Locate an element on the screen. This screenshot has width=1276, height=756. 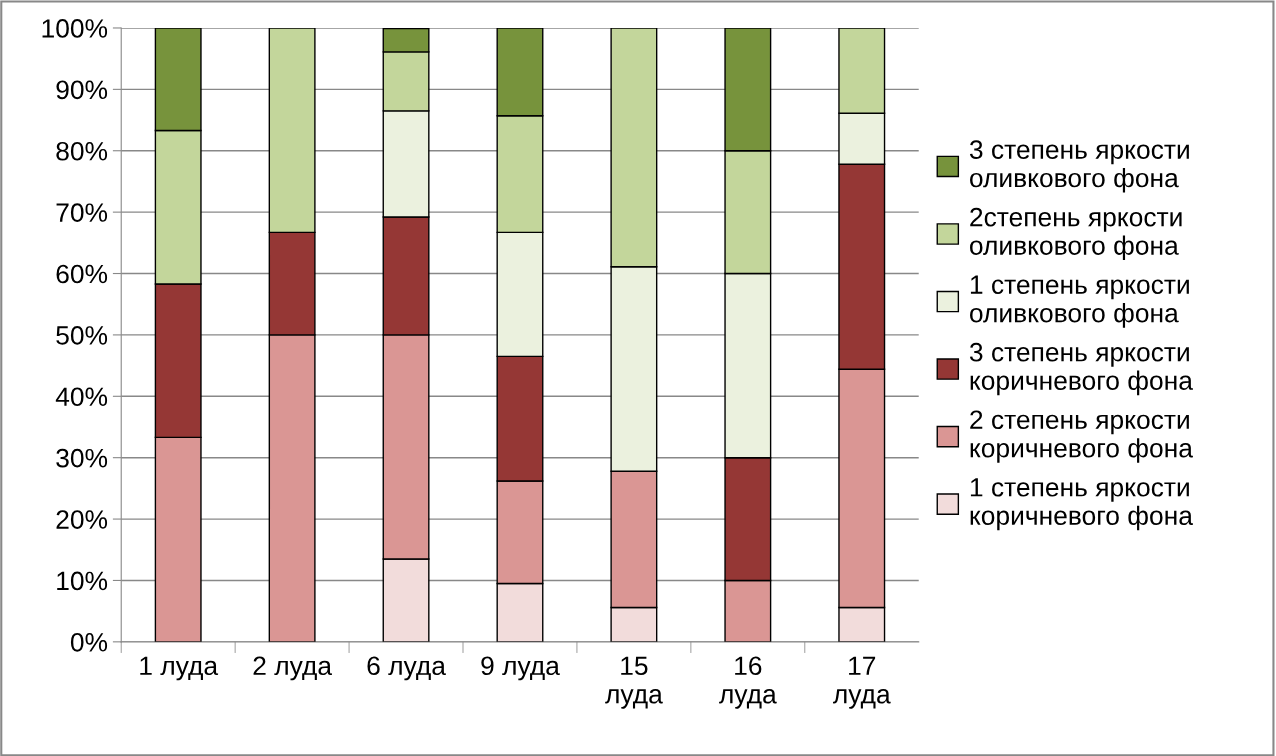
y-tick-label: 50% is located at coordinates (82, 335).